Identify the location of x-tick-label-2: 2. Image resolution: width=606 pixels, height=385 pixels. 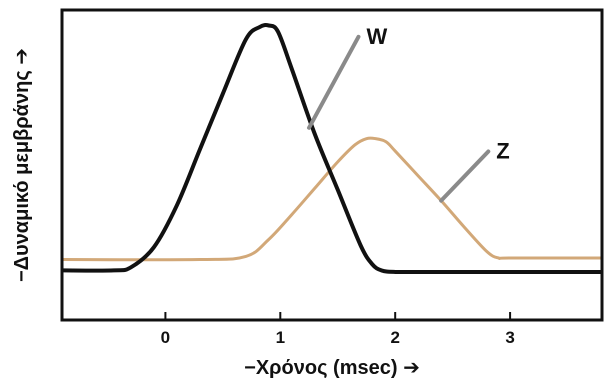
(394, 337).